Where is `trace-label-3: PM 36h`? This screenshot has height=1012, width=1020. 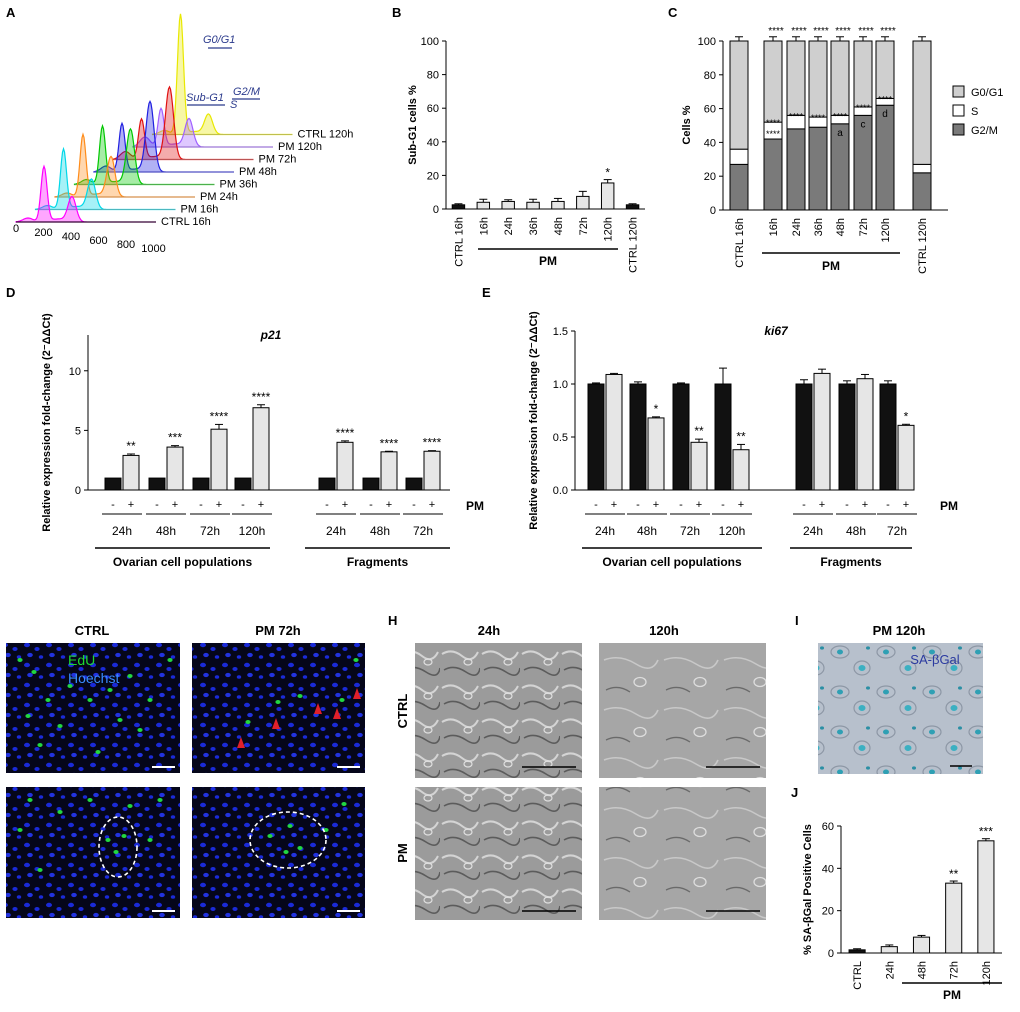 trace-label-3: PM 36h is located at coordinates (239, 185).